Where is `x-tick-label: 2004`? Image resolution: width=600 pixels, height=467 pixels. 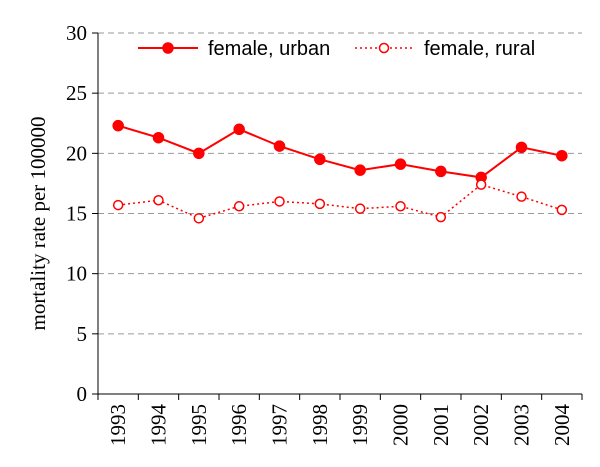
x-tick-label: 2004 is located at coordinates (562, 425).